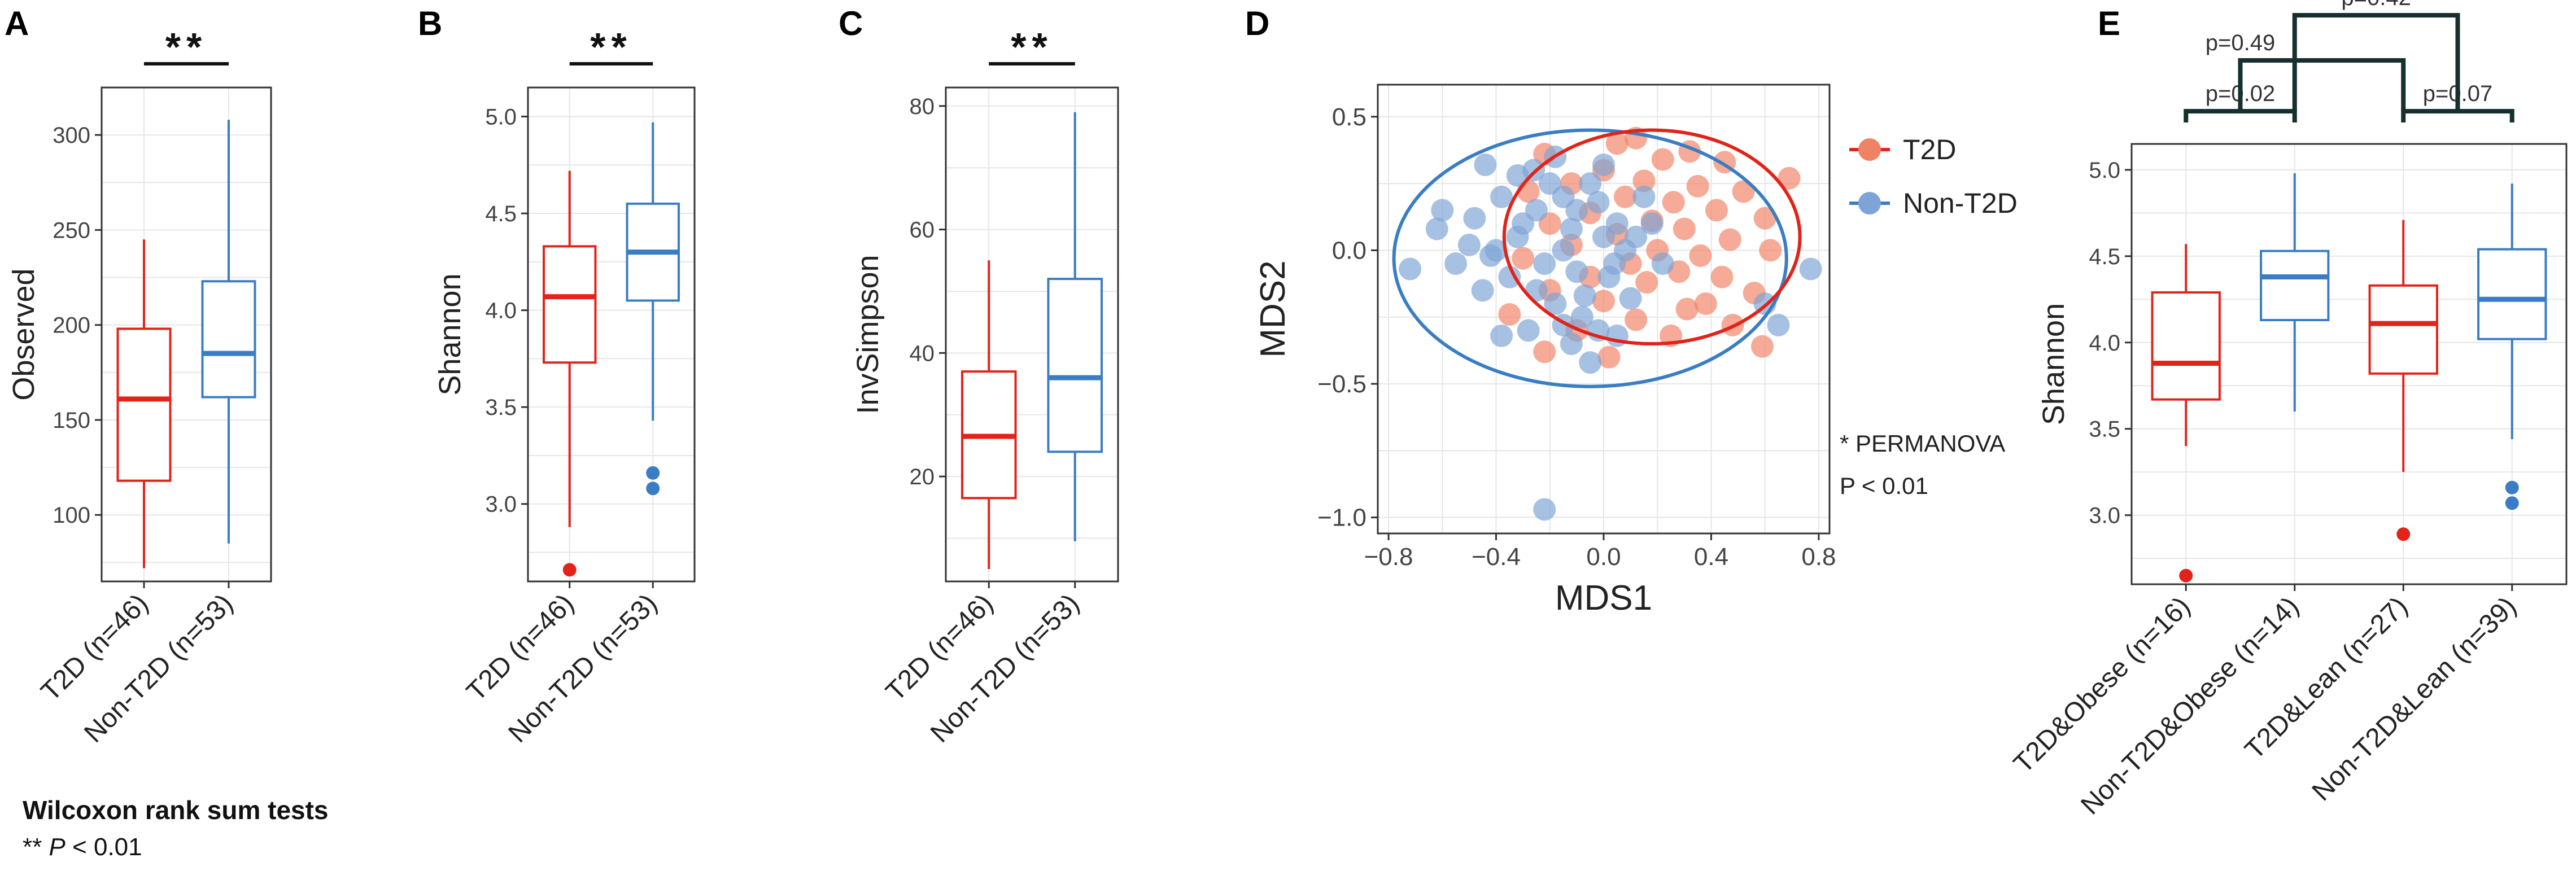 The width and height of the screenshot is (2576, 884). I want to click on legend-label-non-t2d: Non-T2D, so click(1960, 203).